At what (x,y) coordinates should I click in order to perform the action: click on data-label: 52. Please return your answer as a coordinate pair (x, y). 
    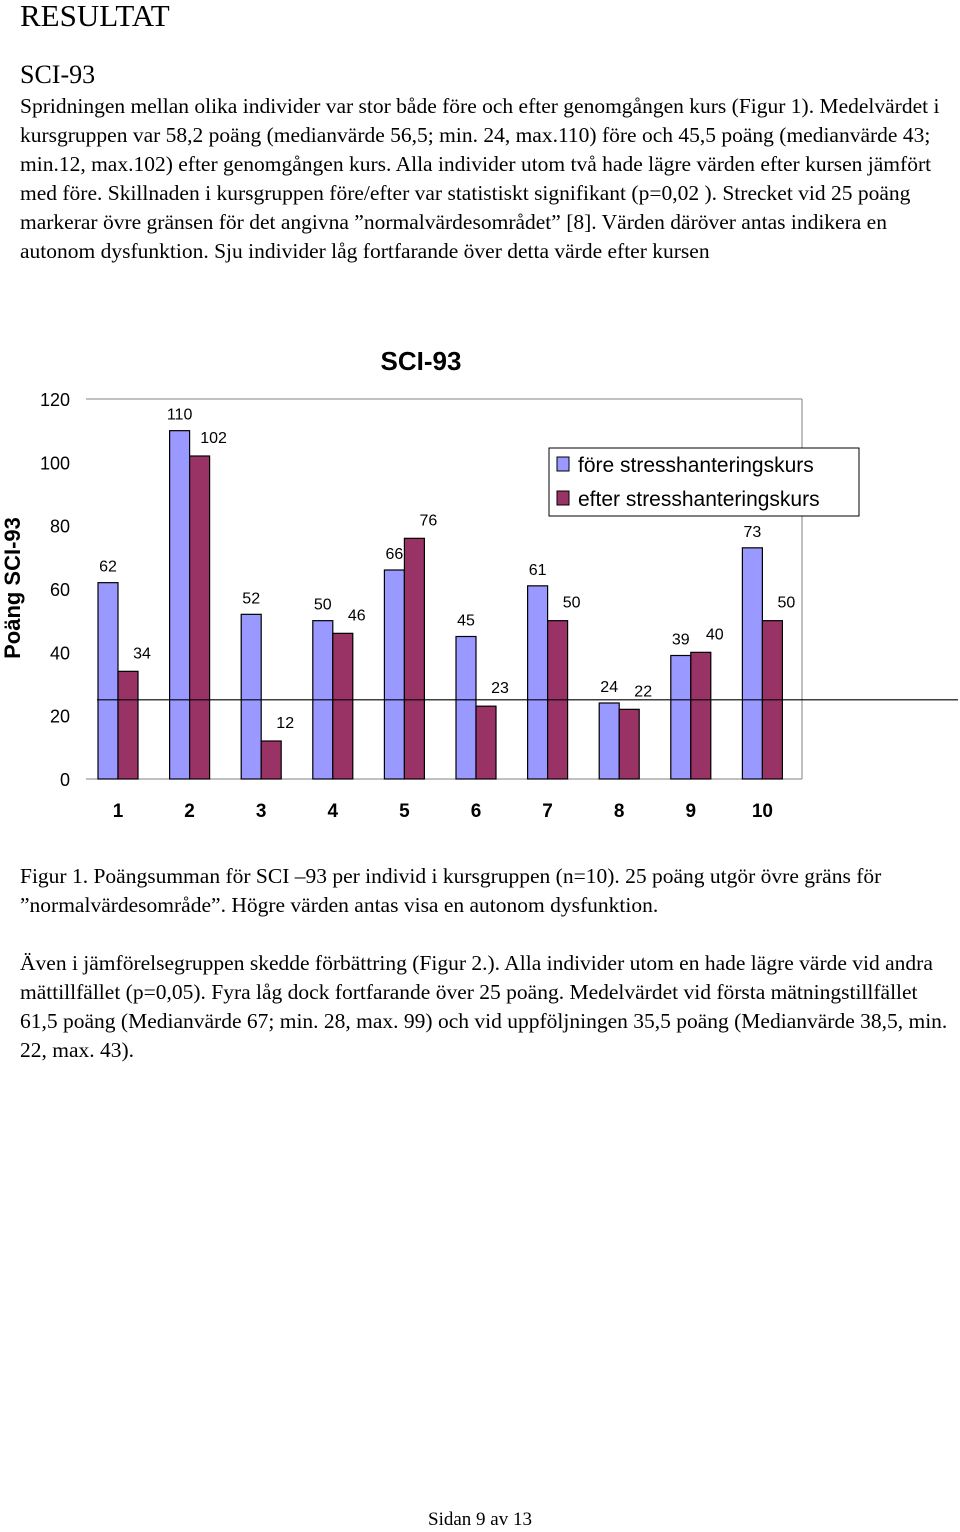
    Looking at the image, I should click on (251, 598).